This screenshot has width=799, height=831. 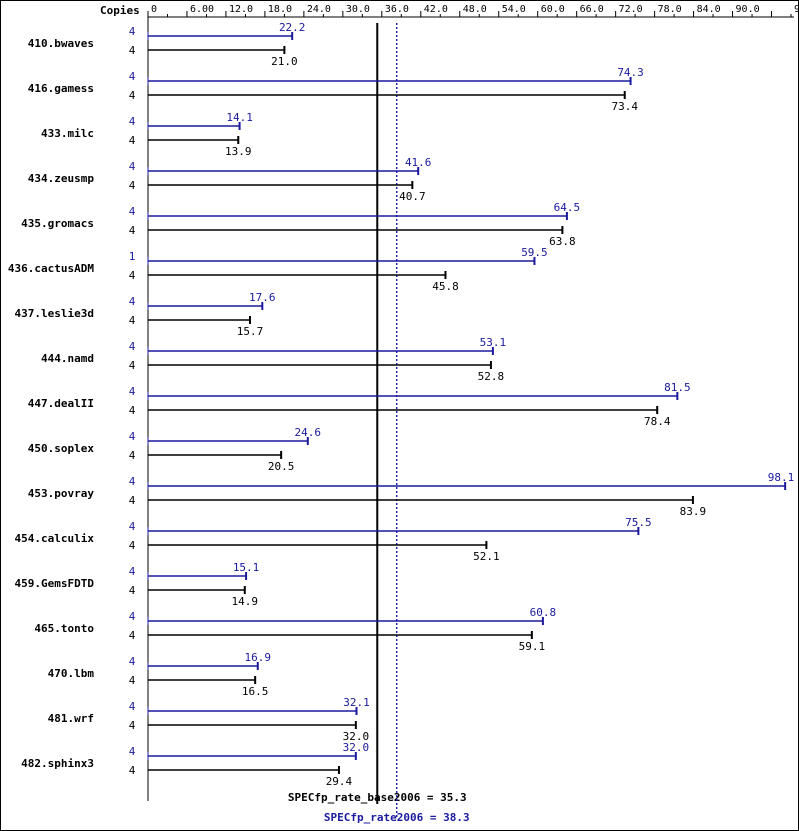 What do you see at coordinates (57, 223) in the screenshot?
I see `benchmark-label: 435.gromacs` at bounding box center [57, 223].